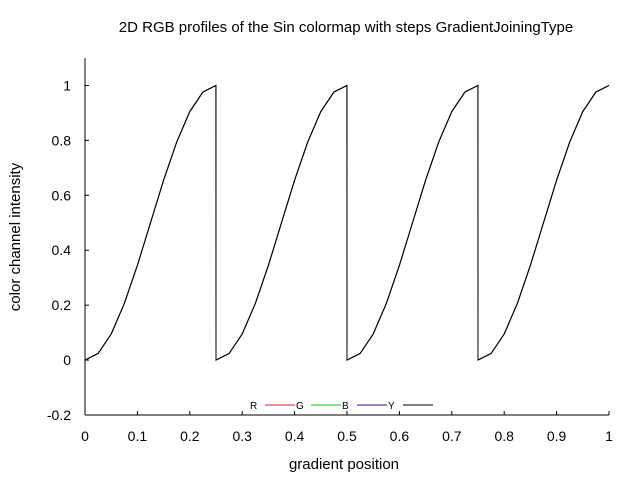  What do you see at coordinates (67, 360) in the screenshot?
I see `y-tick-label: 0` at bounding box center [67, 360].